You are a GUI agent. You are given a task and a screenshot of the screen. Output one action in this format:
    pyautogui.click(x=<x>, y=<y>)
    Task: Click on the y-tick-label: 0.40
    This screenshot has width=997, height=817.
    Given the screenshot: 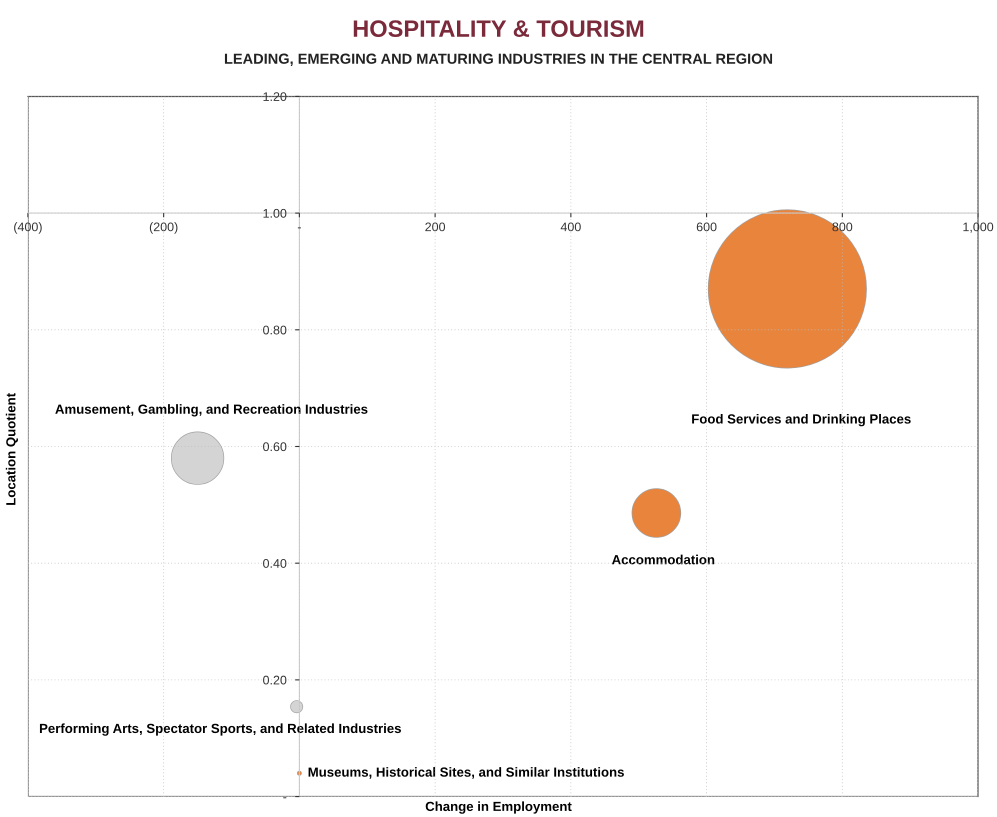 What is the action you would take?
    pyautogui.click(x=274, y=563)
    